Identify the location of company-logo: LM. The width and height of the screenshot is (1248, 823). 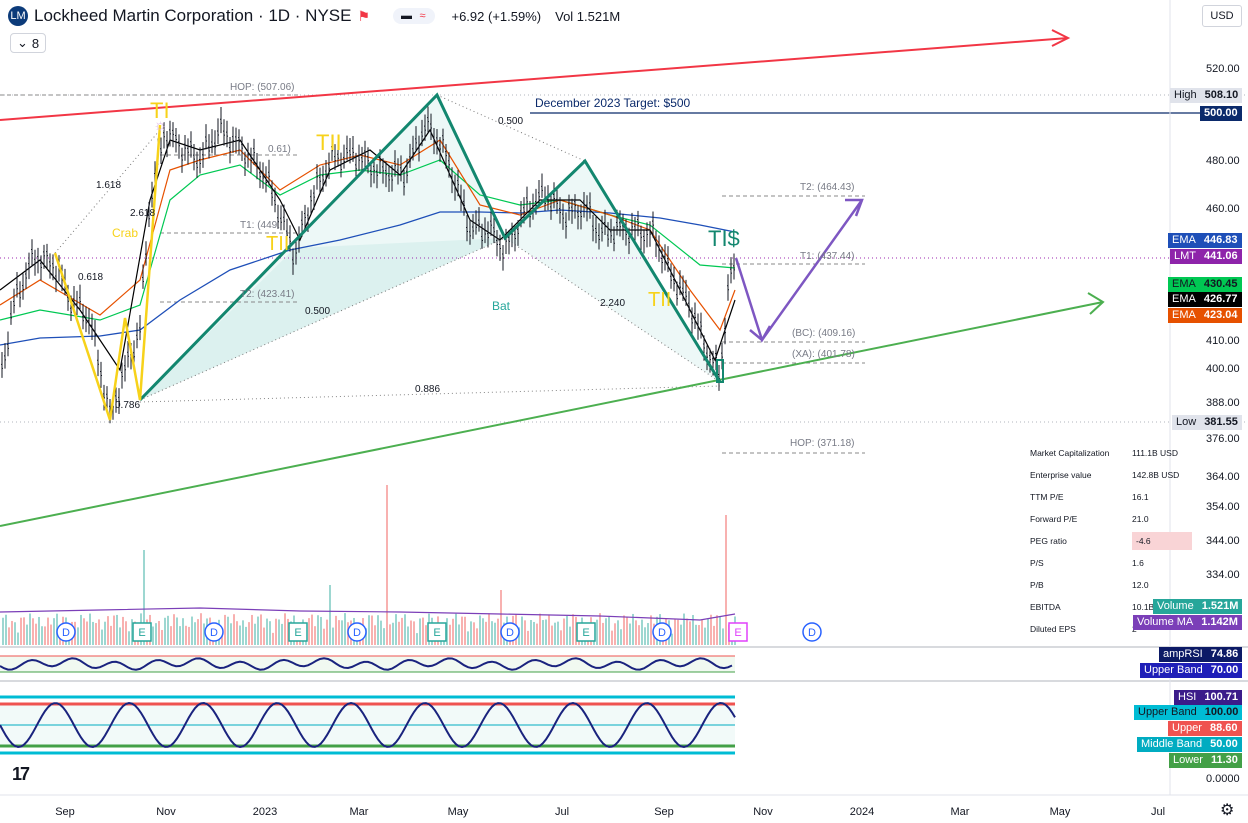
(18, 16).